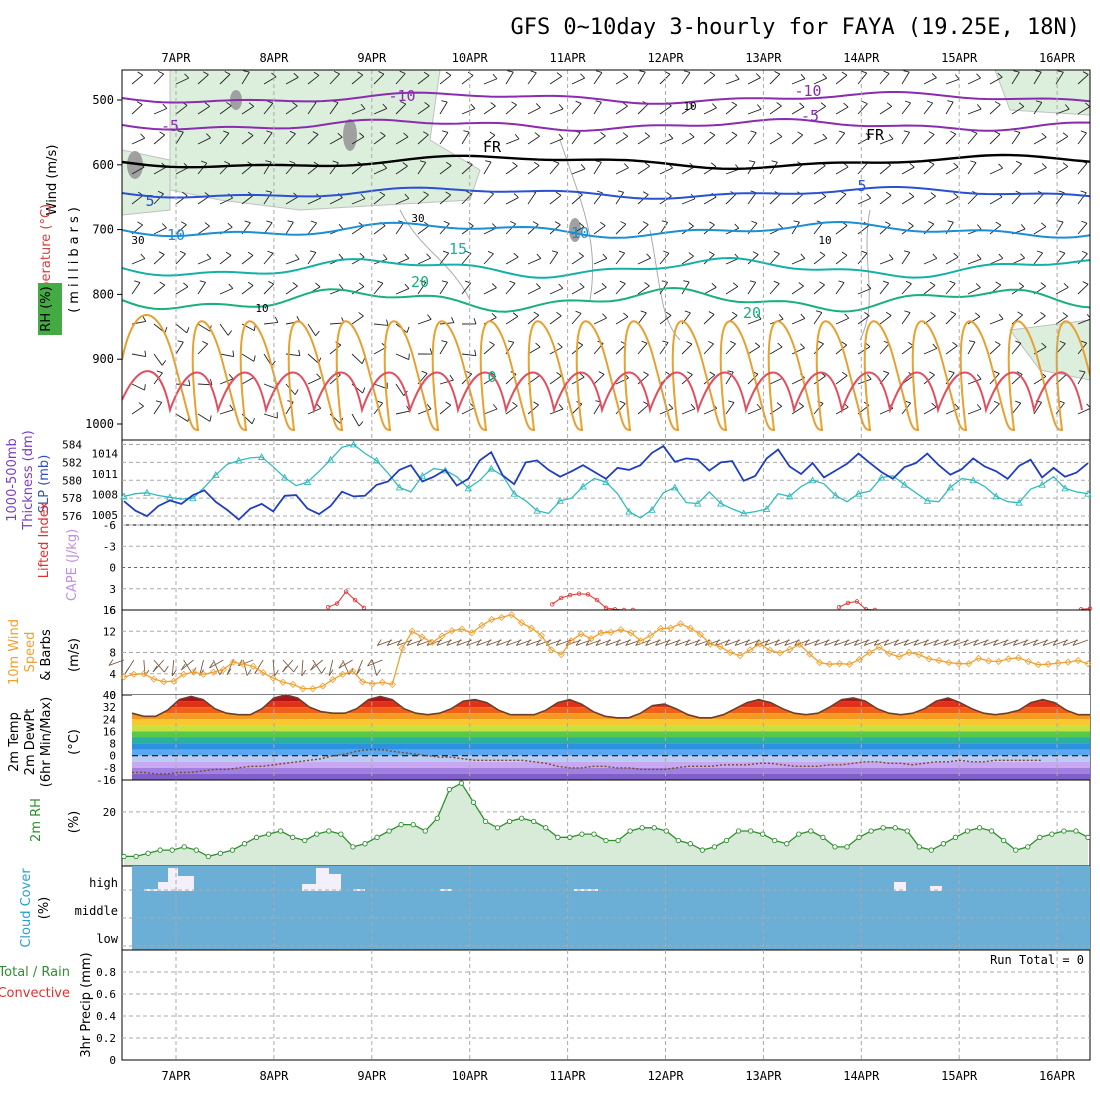 The image size is (1100, 1100). Describe the element at coordinates (112, 674) in the screenshot. I see `wind-ytick-4: 4` at that location.